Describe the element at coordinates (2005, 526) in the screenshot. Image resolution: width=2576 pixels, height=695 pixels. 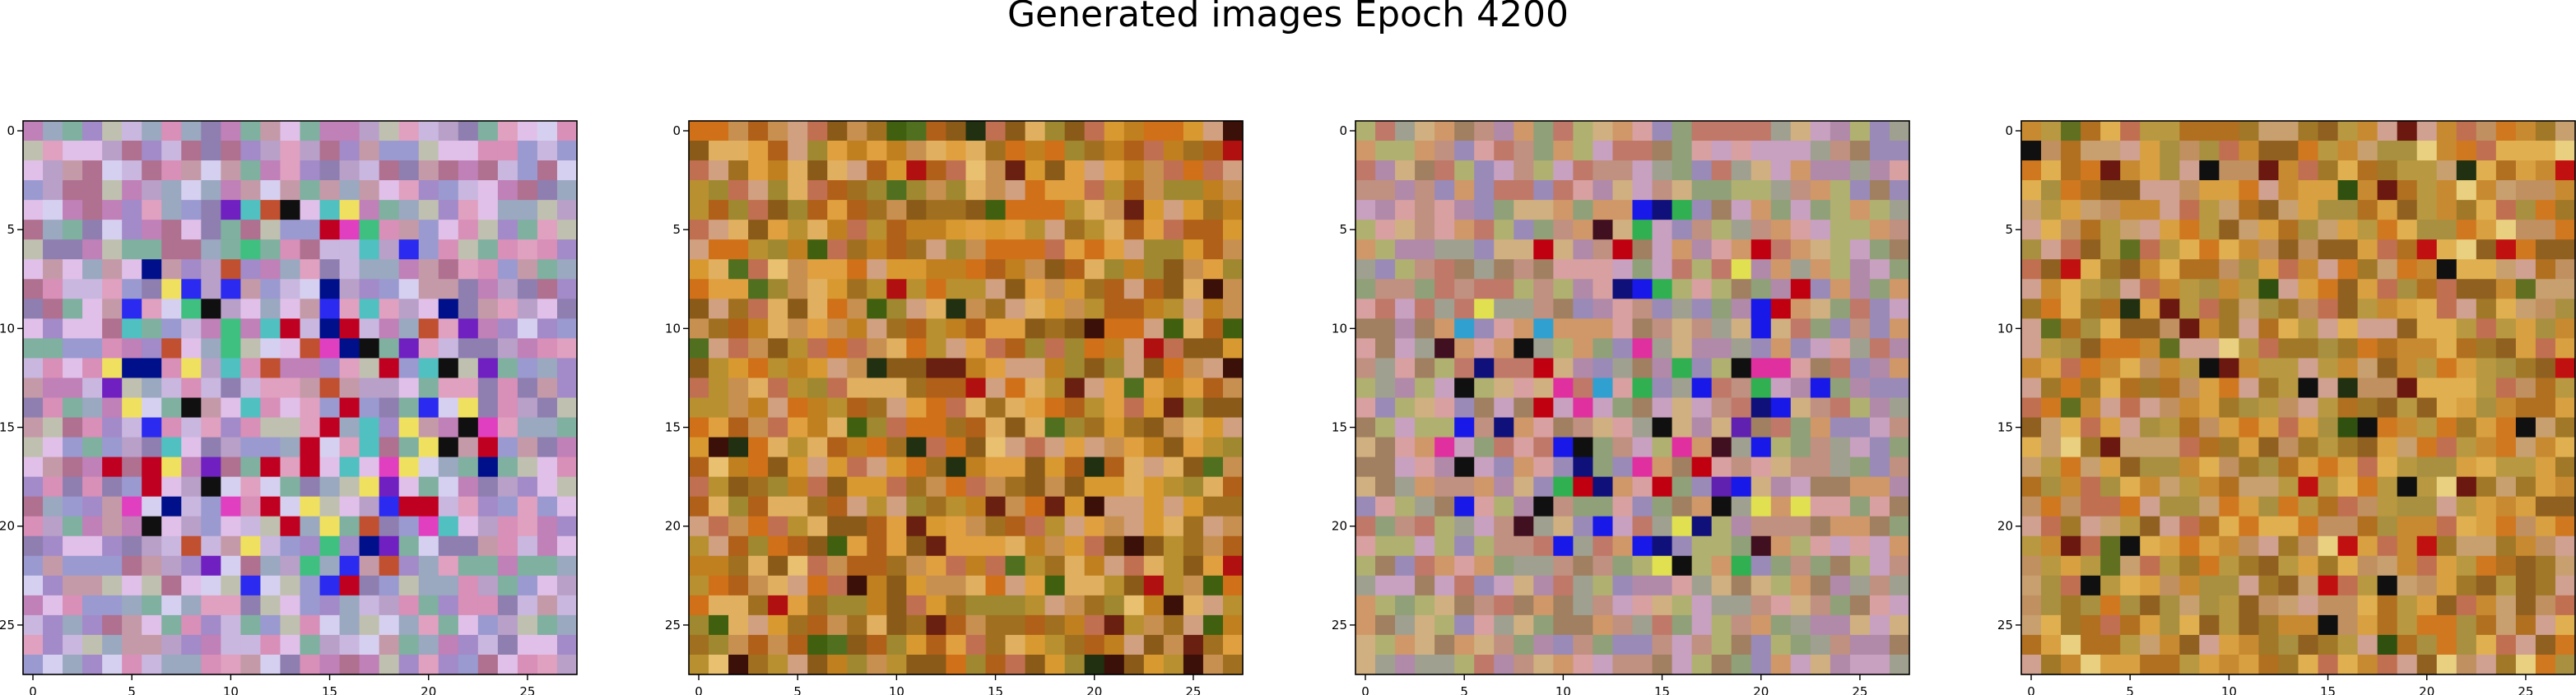
I see `y-tick-label: 20` at that location.